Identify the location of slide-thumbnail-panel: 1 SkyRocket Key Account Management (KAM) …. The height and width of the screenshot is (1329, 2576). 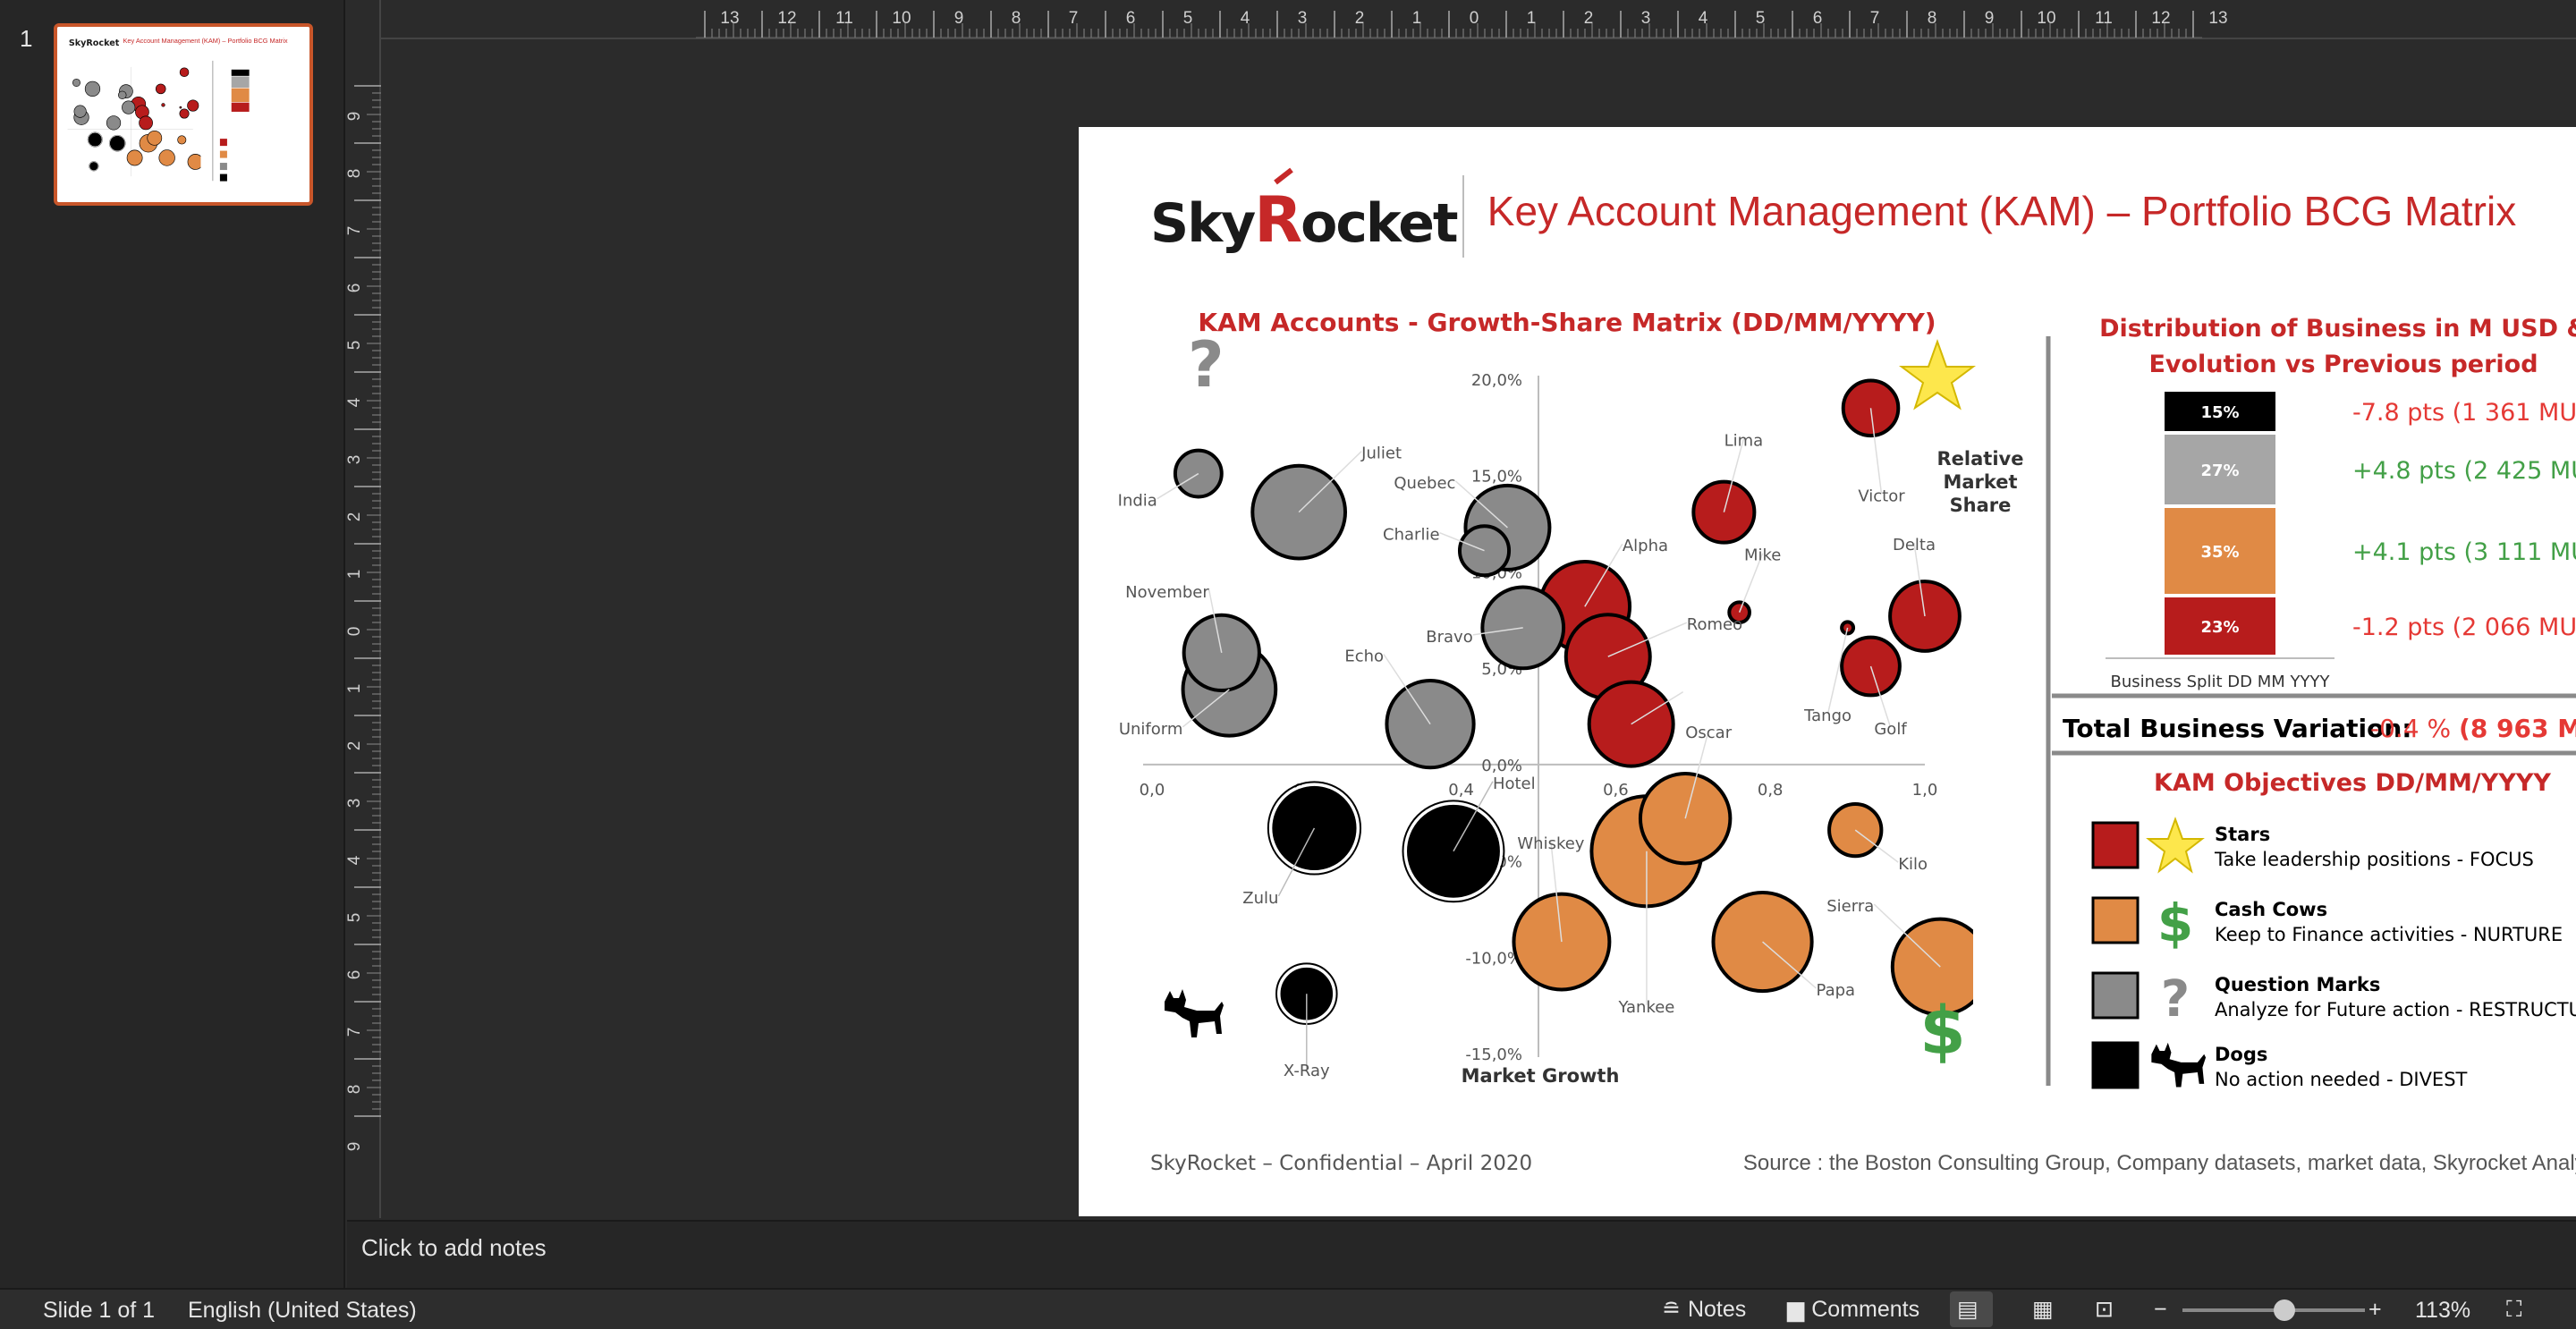
(172, 644).